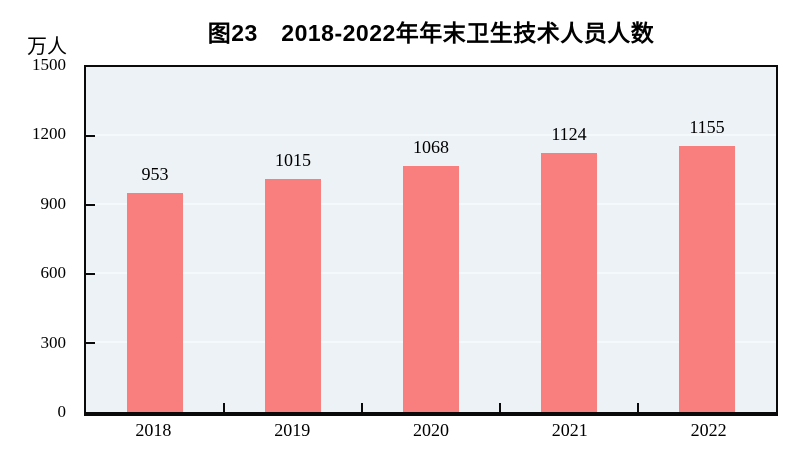 This screenshot has height=466, width=800. Describe the element at coordinates (62, 411) in the screenshot. I see `y-axis-tick-label: 0` at that location.